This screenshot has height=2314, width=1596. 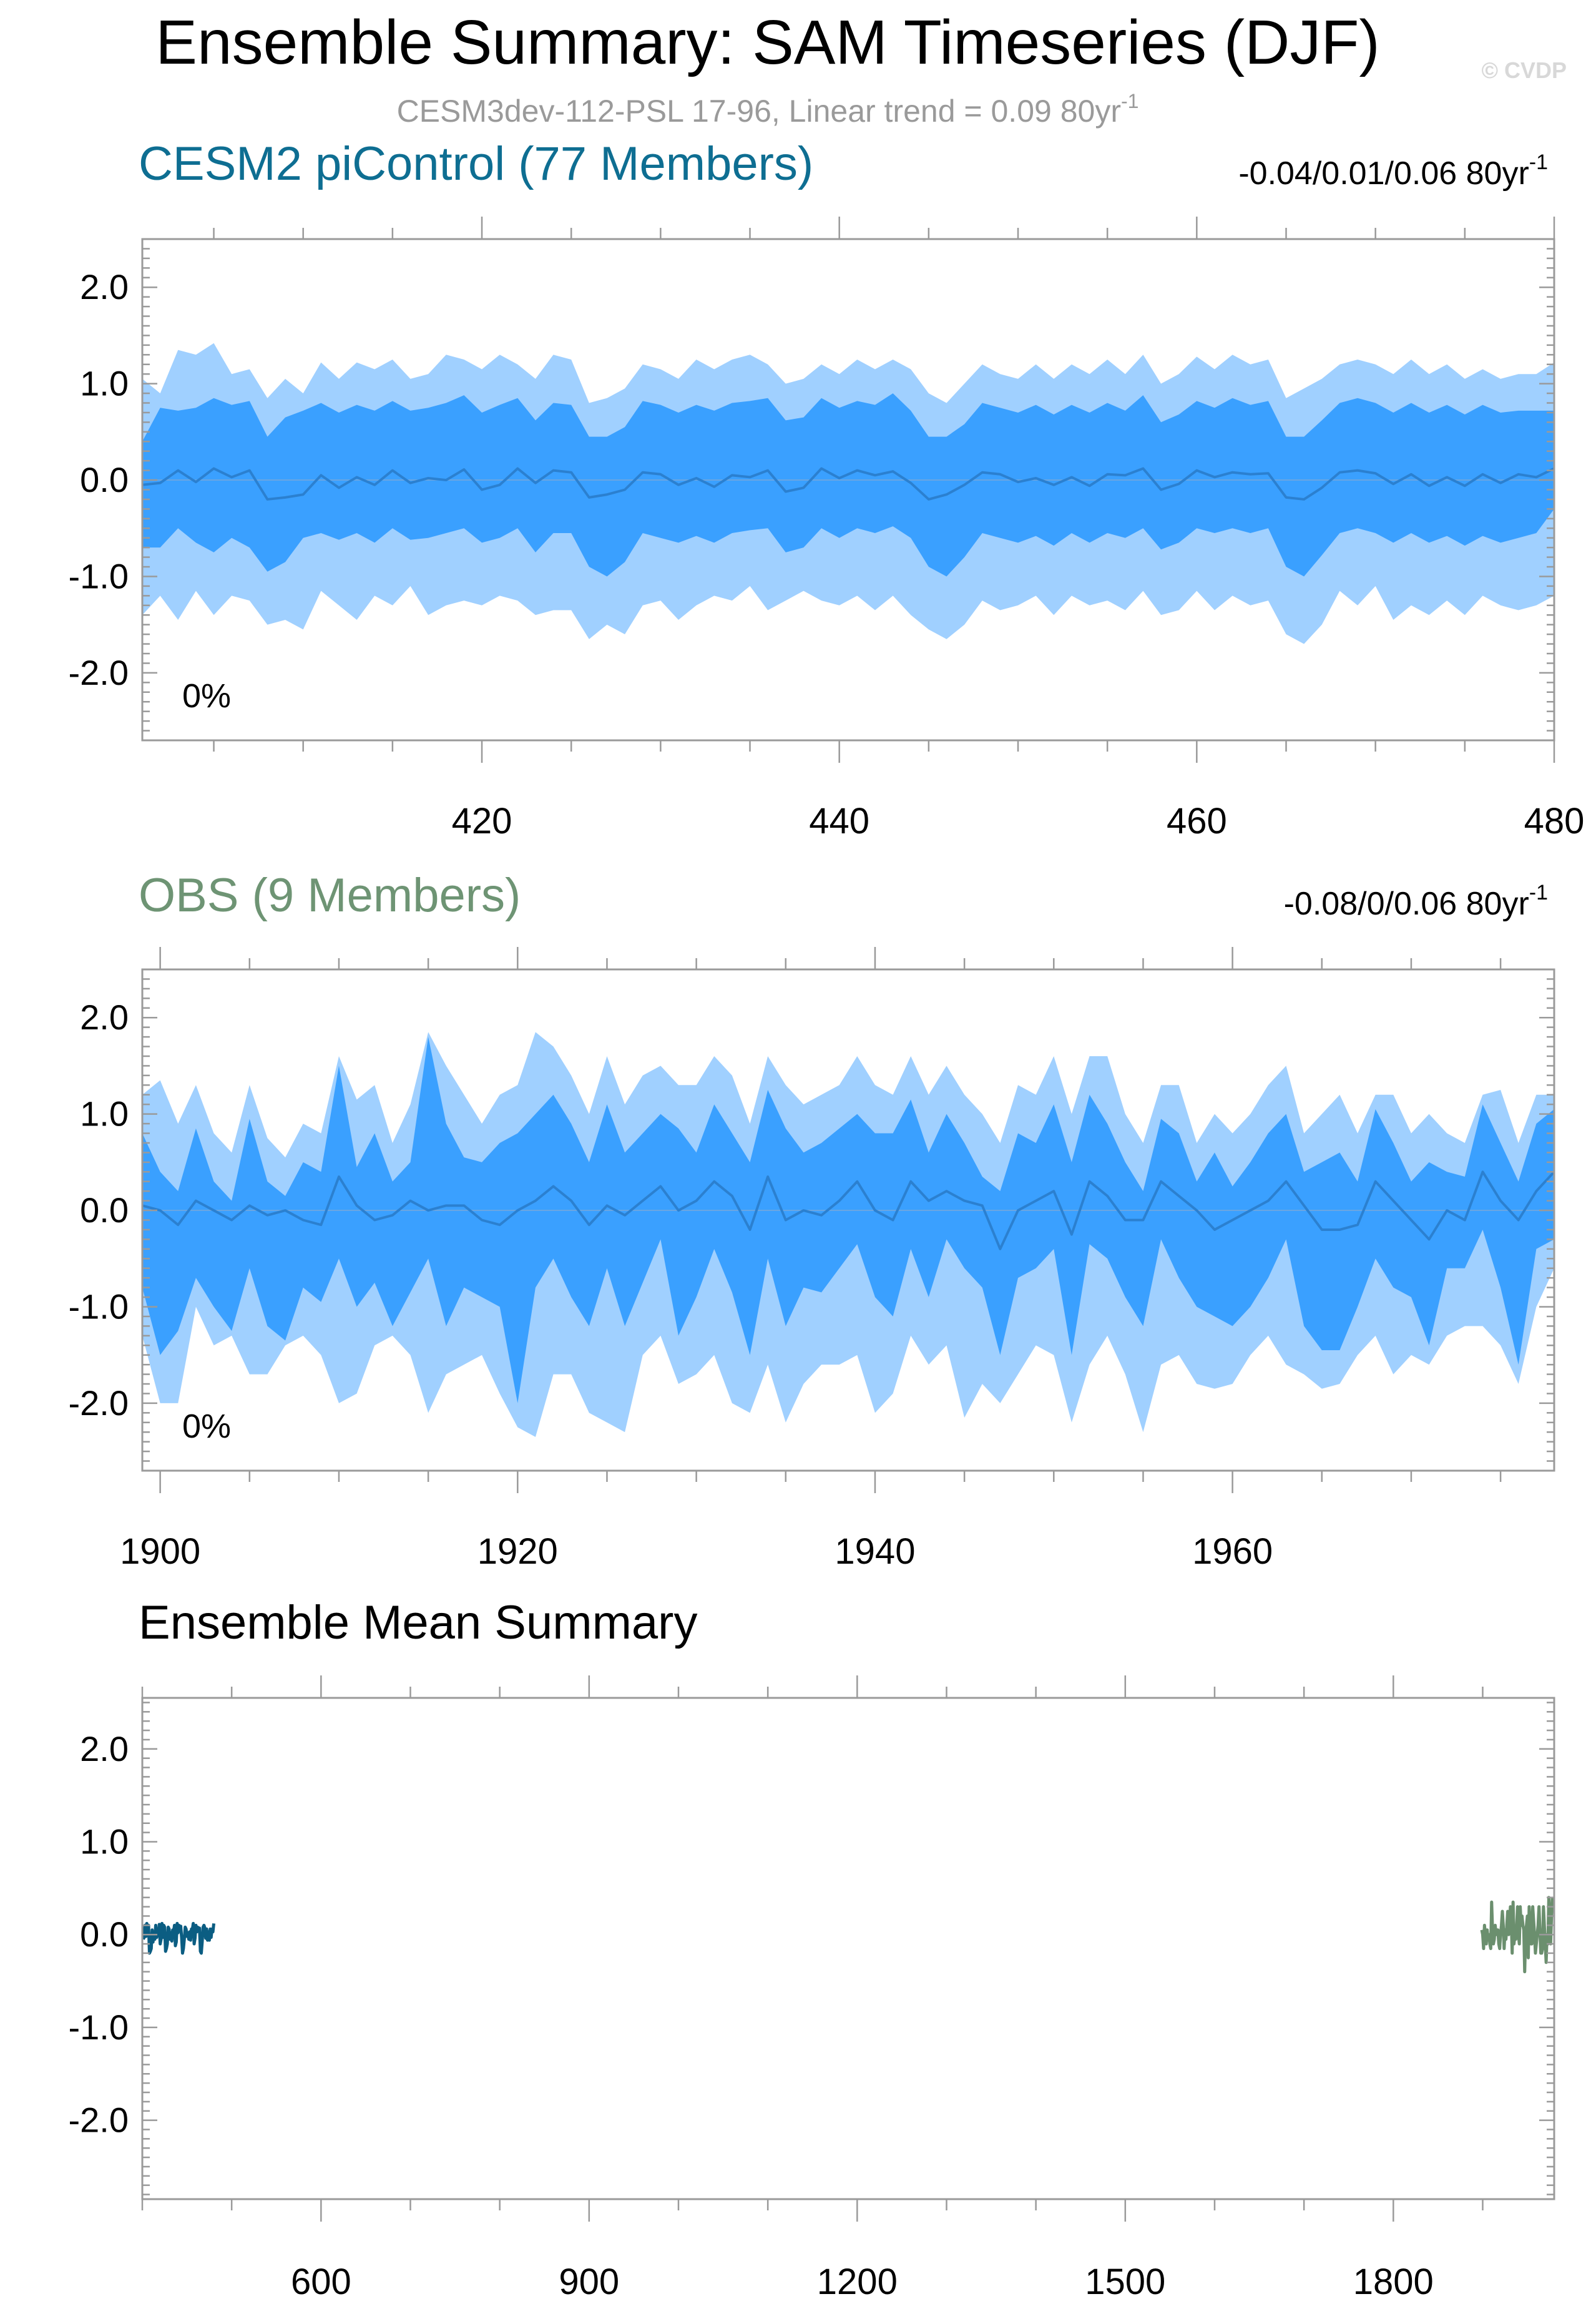 I want to click on panel-ensemble-mean-title: Ensemble Mean Summary, so click(x=418, y=1622).